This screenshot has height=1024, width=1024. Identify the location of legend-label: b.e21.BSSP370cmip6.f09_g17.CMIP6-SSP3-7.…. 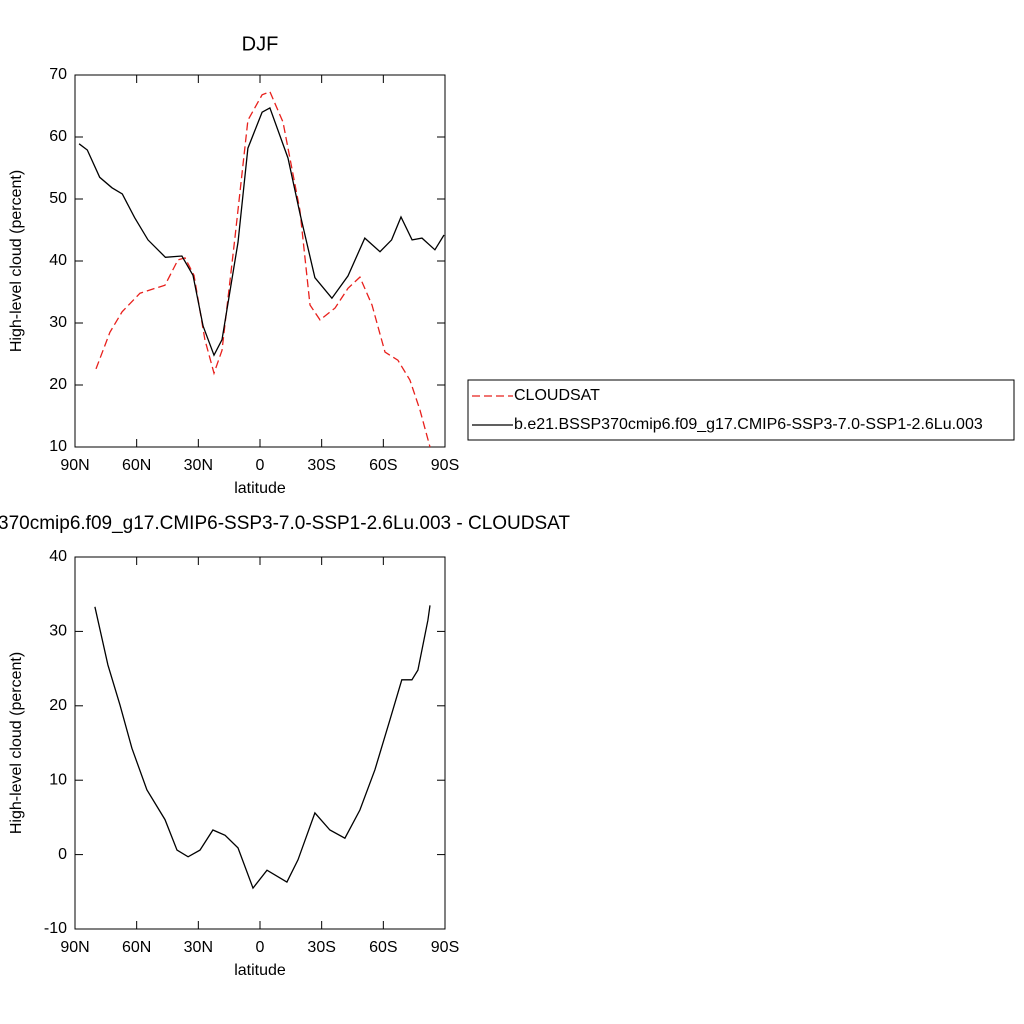
(748, 424).